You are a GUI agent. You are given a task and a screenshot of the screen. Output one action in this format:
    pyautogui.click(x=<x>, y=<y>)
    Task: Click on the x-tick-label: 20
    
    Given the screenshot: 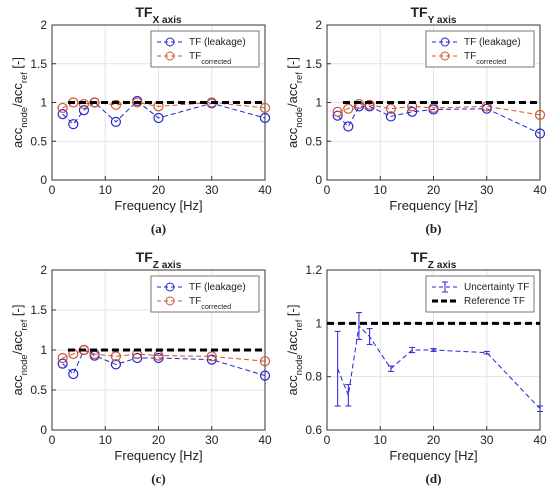 What is the action you would take?
    pyautogui.click(x=434, y=440)
    